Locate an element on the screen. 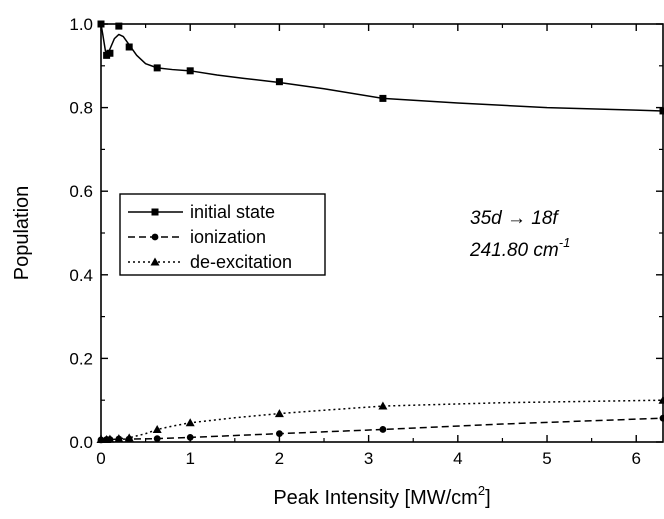 This screenshot has width=664, height=519. legend-label-ionization: ionization is located at coordinates (228, 237).